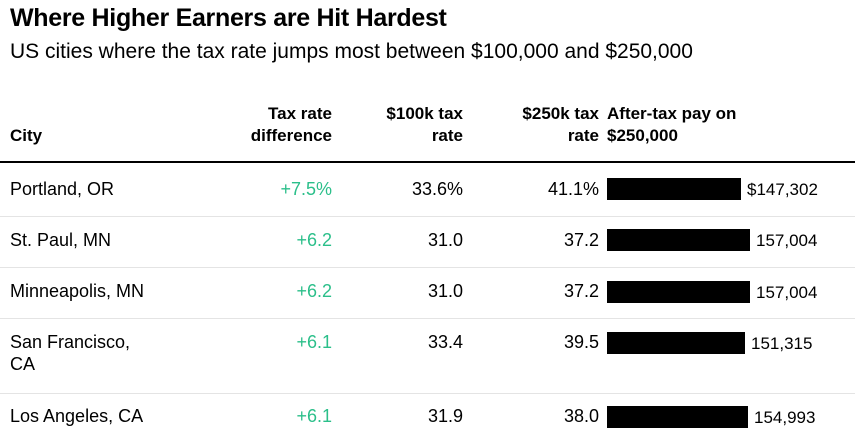 The image size is (860, 442). I want to click on column-header-250k-rate-line1: $250k tax, so click(560, 113).